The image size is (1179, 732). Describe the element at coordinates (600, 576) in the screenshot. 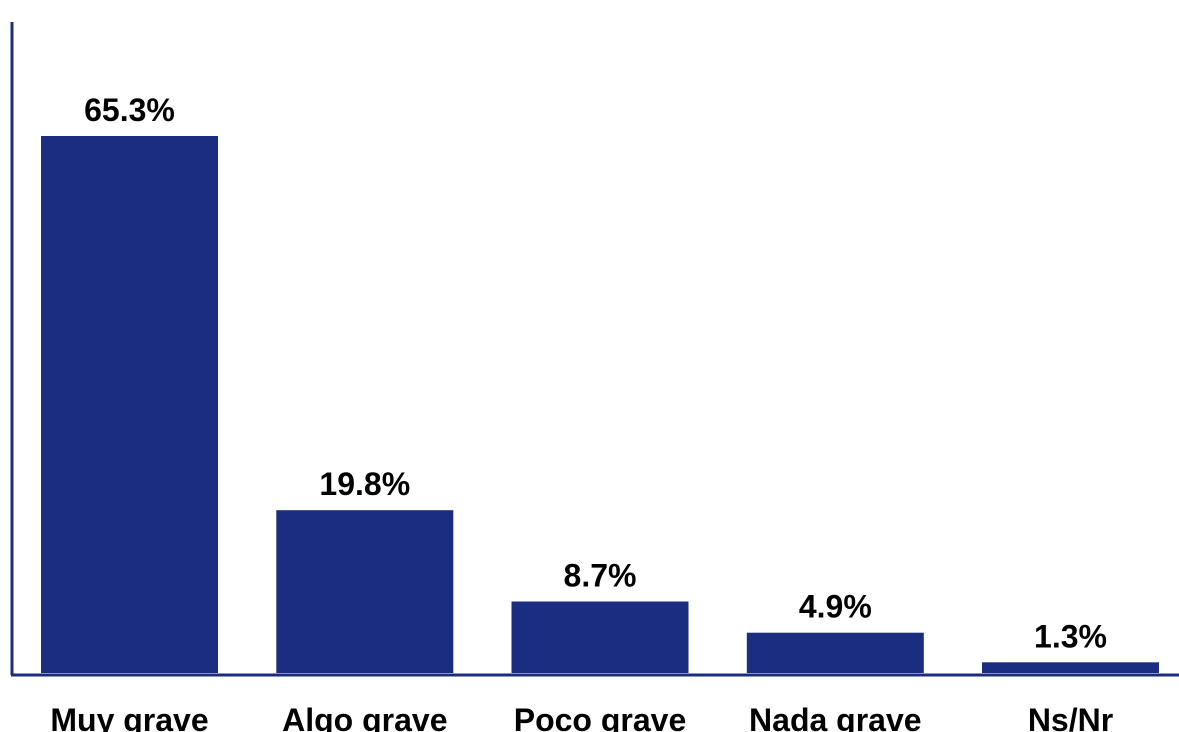

I see `value-label-2: 8.7%` at that location.